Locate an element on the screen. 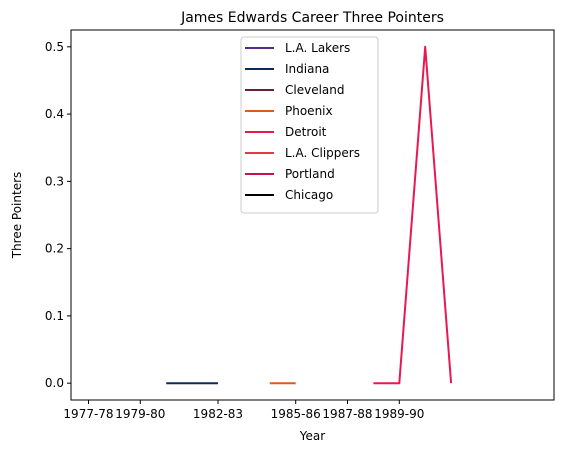 This screenshot has width=570, height=453. legend-label-chicago: Chicago is located at coordinates (309, 195).